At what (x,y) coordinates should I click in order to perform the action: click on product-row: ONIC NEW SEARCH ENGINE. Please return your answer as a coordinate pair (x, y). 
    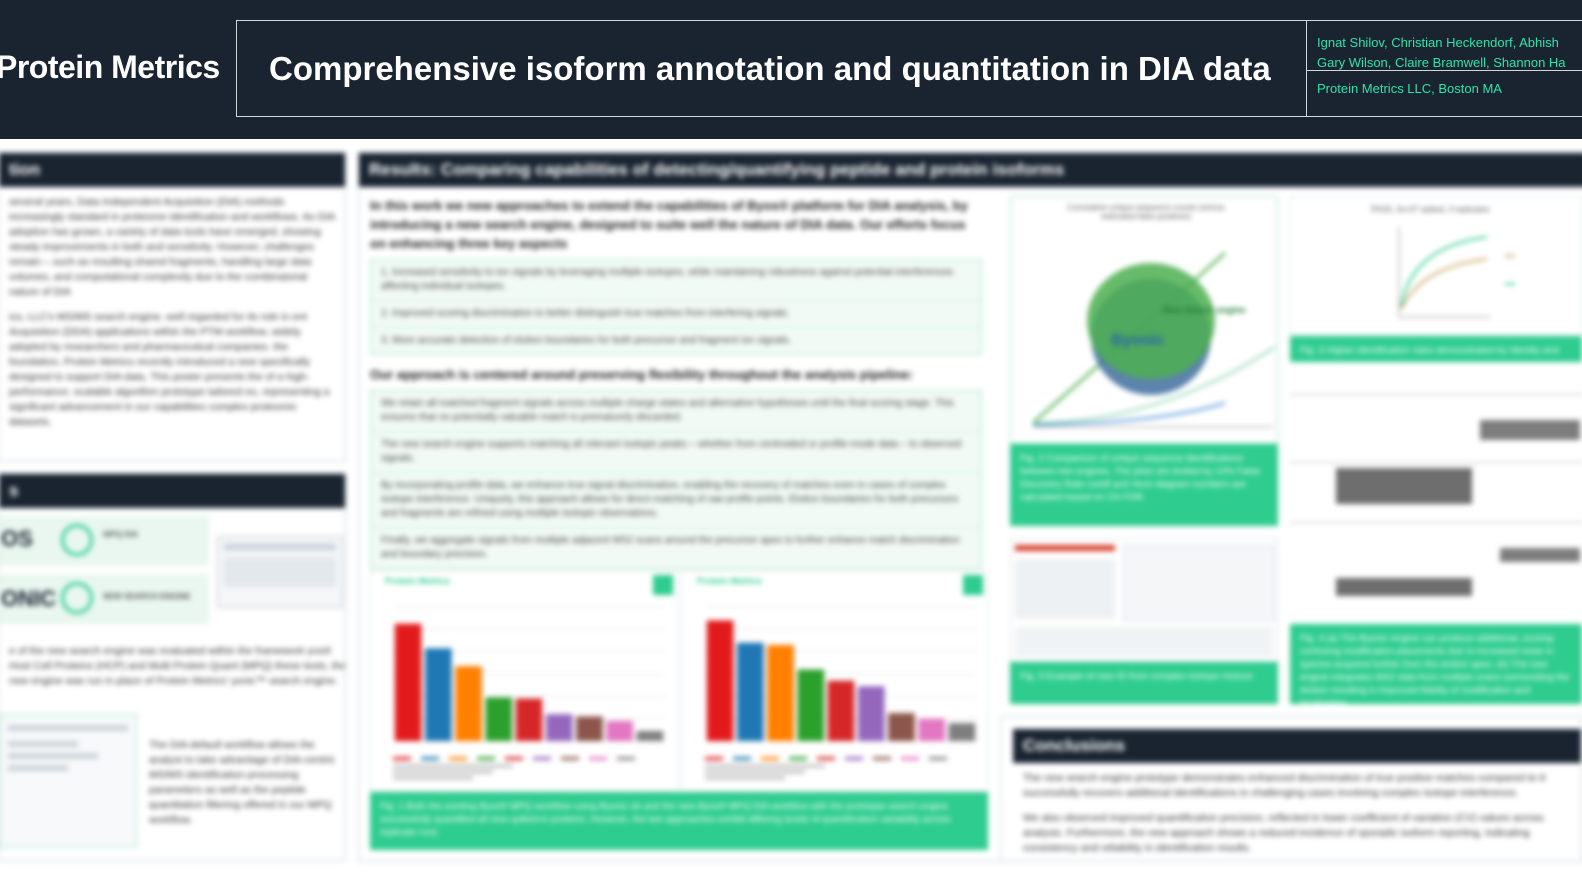
    Looking at the image, I should click on (104, 599).